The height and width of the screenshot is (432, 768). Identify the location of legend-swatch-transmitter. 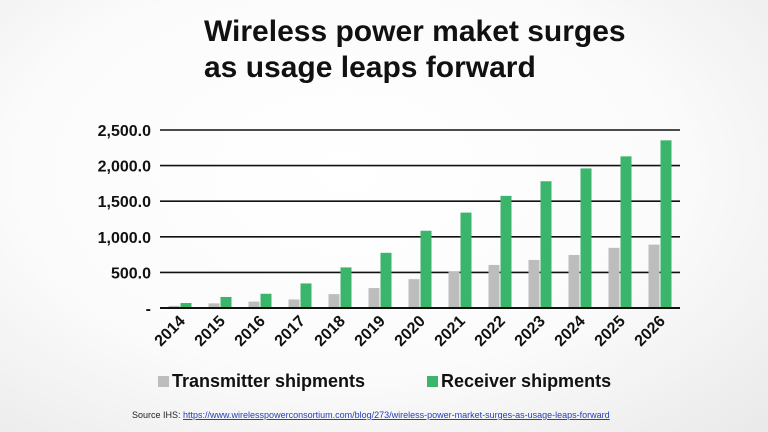
(163, 381).